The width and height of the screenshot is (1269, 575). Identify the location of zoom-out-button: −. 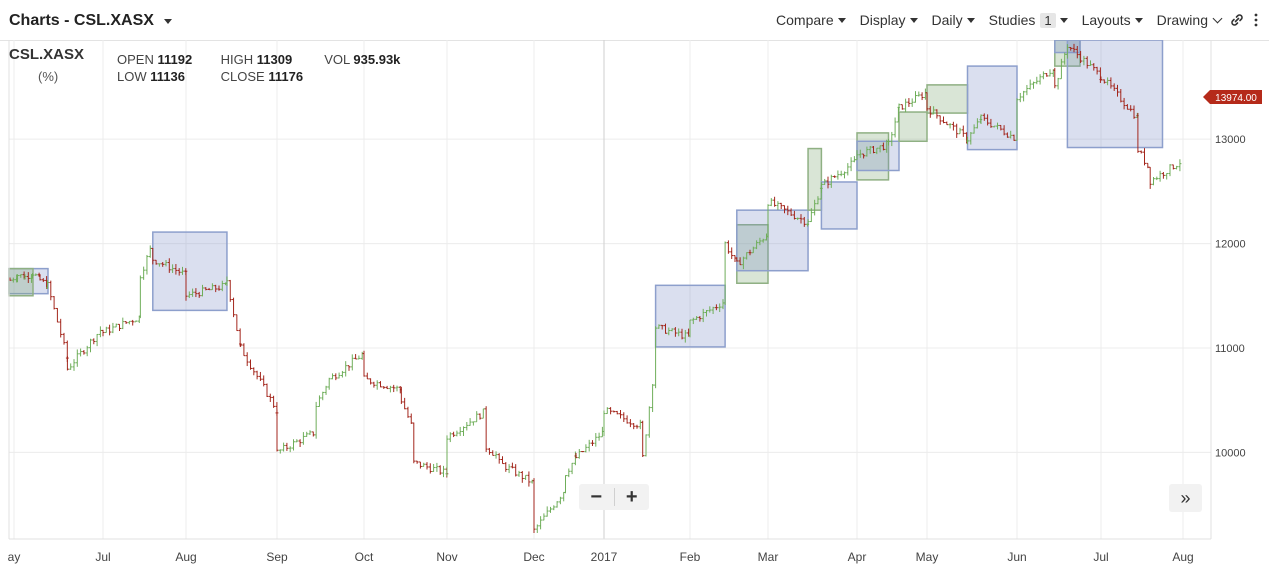
(596, 496).